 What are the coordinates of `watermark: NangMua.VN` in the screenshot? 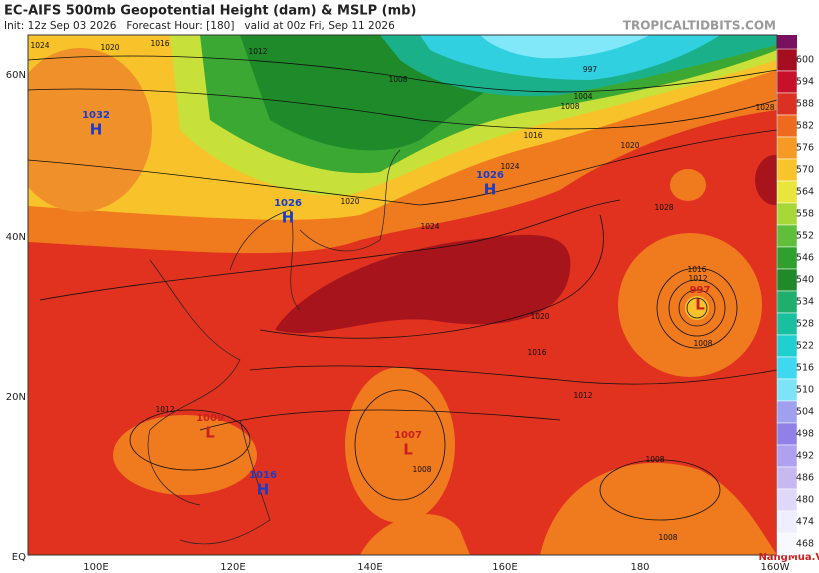 It's located at (788, 557).